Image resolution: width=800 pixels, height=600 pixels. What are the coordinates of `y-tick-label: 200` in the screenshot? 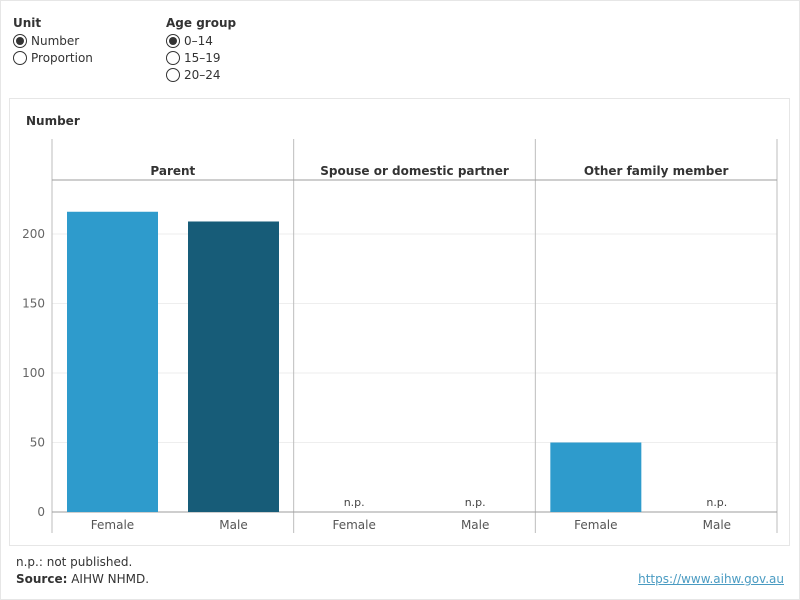 It's located at (33, 234).